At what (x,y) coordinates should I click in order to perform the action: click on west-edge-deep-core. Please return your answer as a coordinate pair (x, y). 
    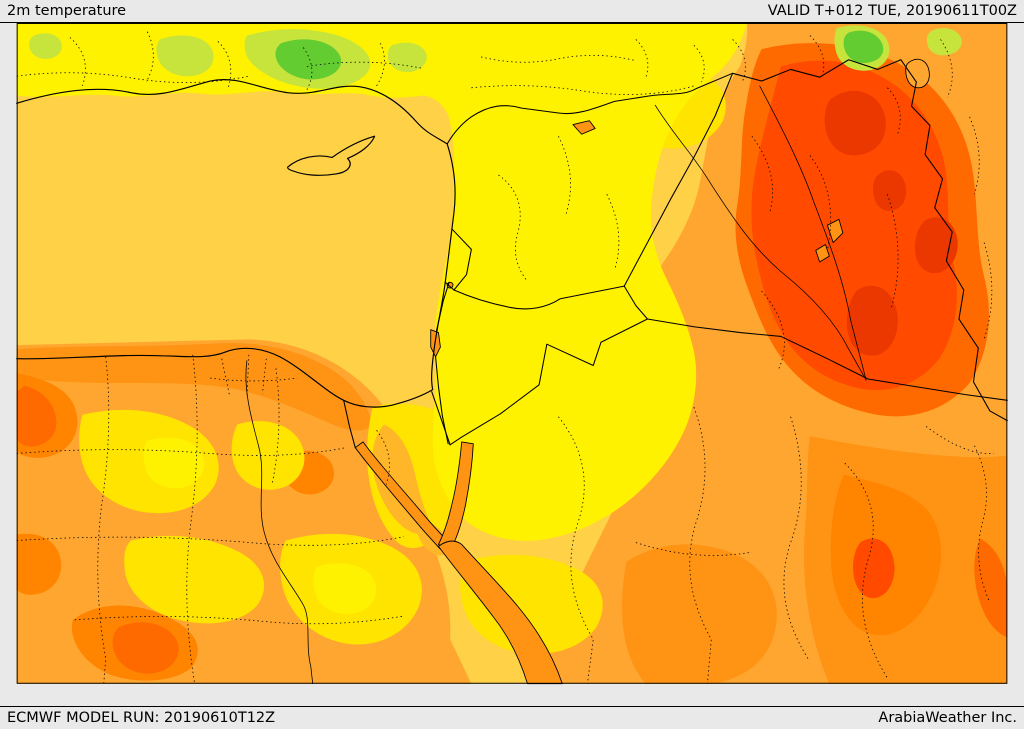
    Looking at the image, I should click on (36, 416).